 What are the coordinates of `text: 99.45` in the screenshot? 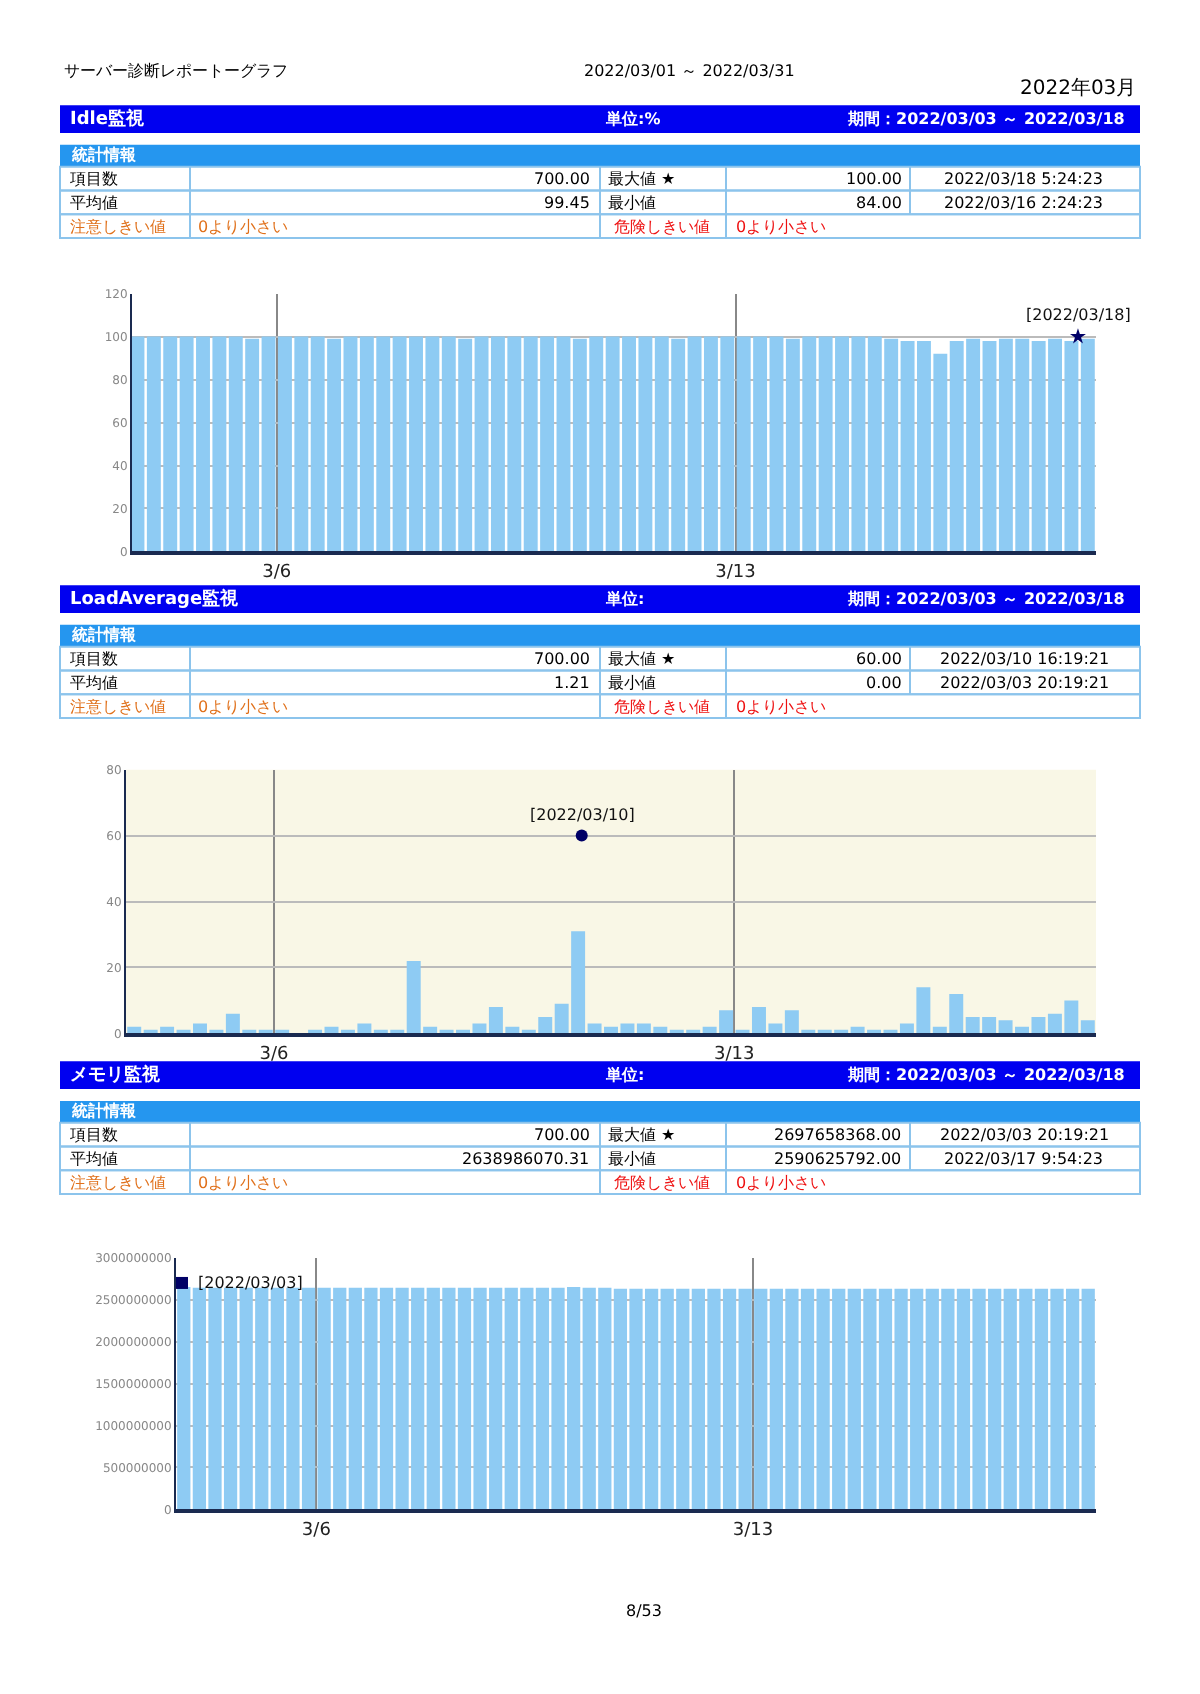 It's located at (567, 203).